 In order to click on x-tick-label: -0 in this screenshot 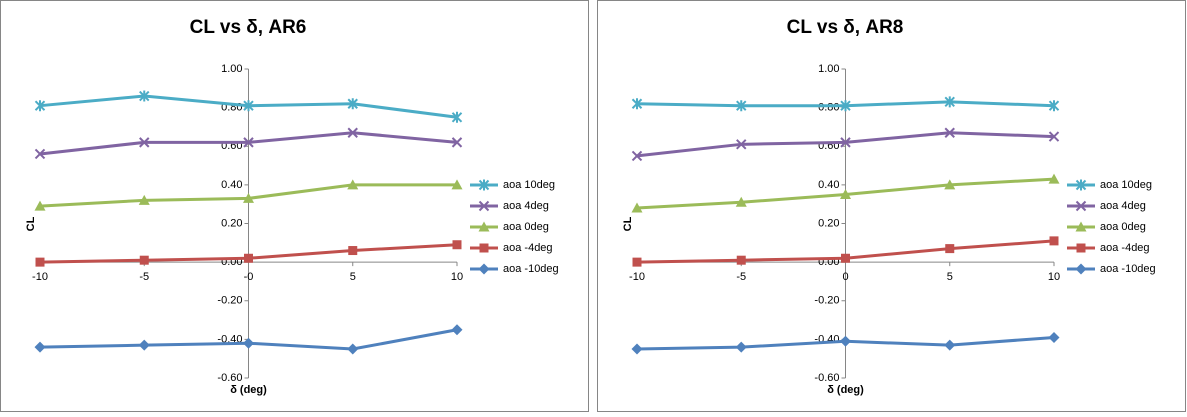, I will do `click(249, 277)`.